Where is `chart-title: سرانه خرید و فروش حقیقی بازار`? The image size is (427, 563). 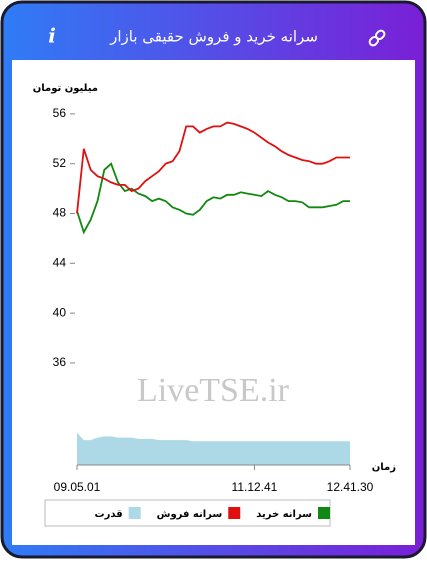
chart-title: سرانه خرید و فروش حقیقی بازار is located at coordinates (213, 37).